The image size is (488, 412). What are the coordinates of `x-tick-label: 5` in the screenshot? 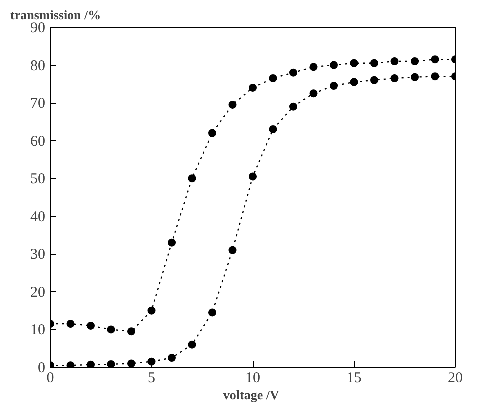 It's located at (152, 378).